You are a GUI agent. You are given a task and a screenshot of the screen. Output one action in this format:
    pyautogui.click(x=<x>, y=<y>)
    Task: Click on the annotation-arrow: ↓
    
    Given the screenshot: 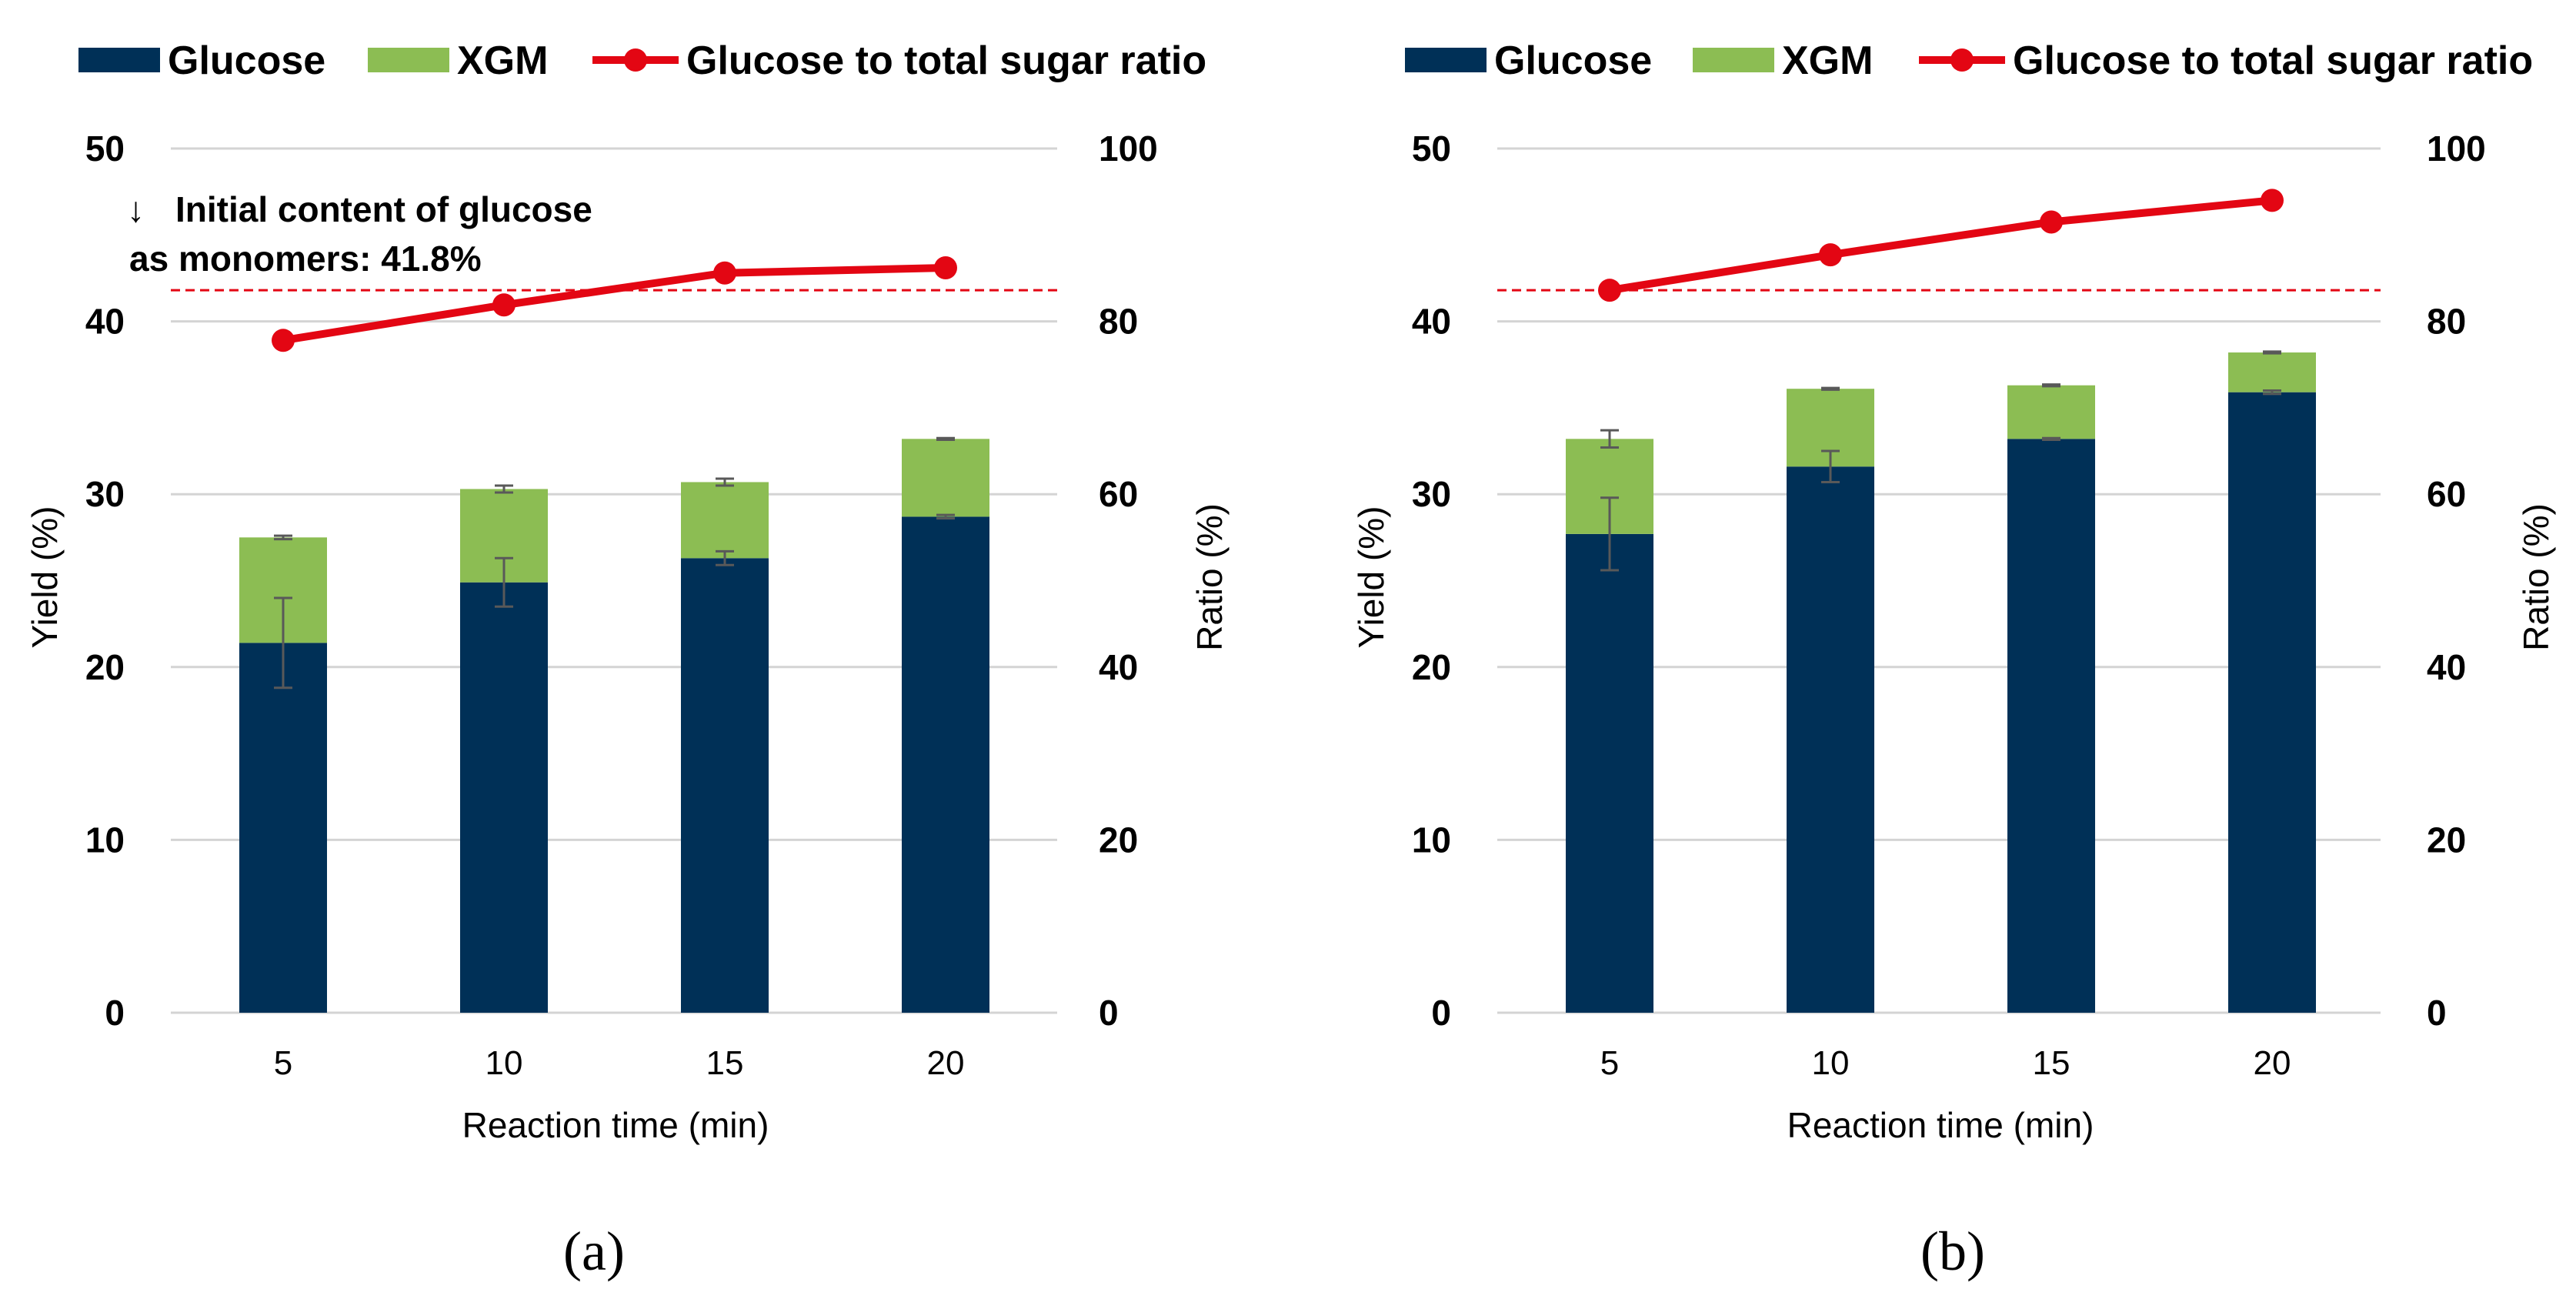 What is the action you would take?
    pyautogui.click(x=136, y=209)
    